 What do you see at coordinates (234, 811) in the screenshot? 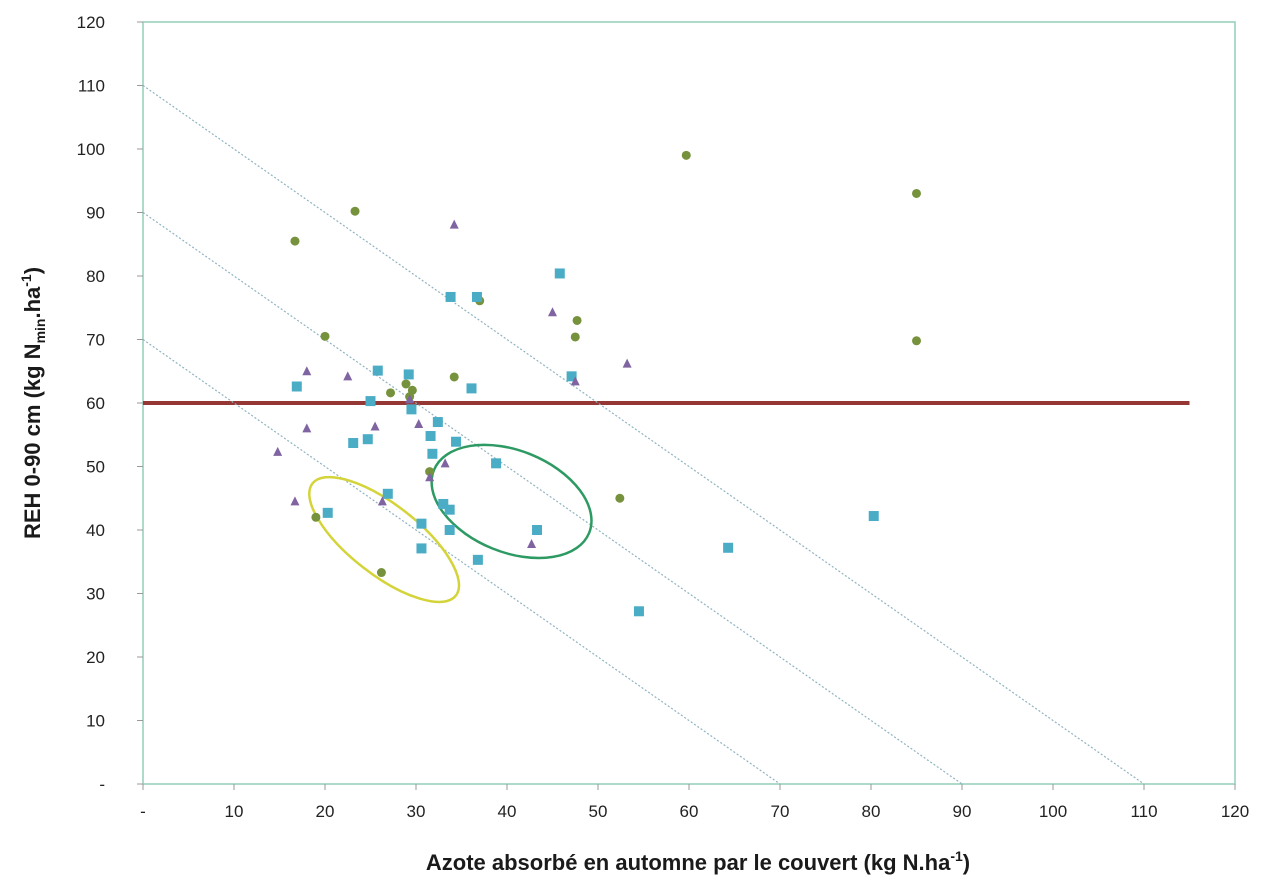
I see `x-tick-label: 10` at bounding box center [234, 811].